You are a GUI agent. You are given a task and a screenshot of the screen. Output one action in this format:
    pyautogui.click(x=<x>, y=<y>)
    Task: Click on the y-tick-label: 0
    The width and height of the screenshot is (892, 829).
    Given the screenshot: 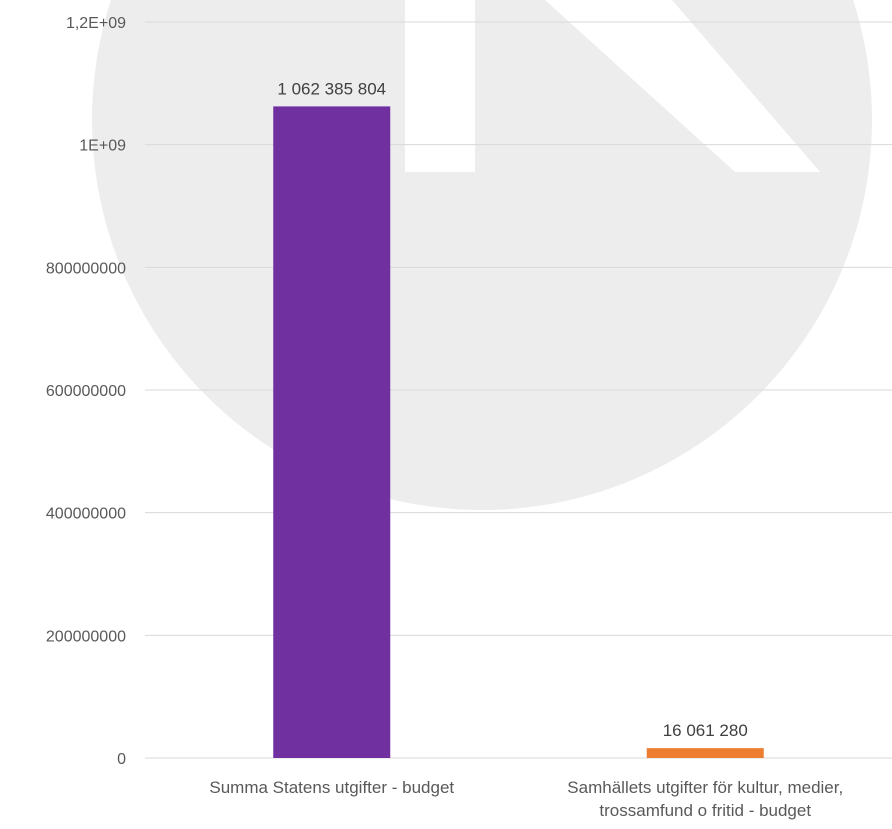 What is the action you would take?
    pyautogui.click(x=121, y=759)
    